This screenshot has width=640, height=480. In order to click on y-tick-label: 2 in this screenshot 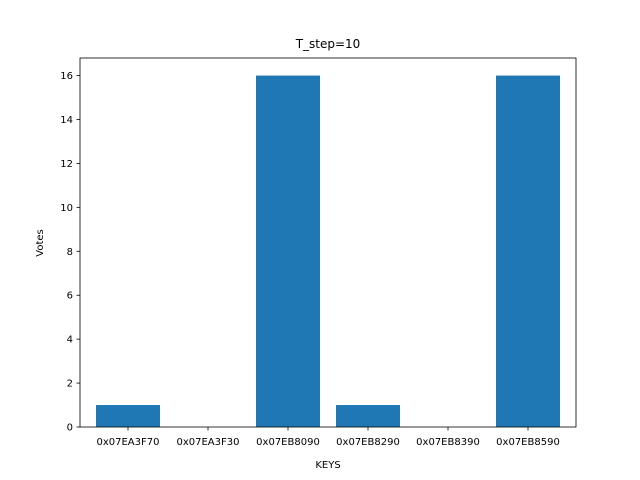, I will do `click(70, 384)`.